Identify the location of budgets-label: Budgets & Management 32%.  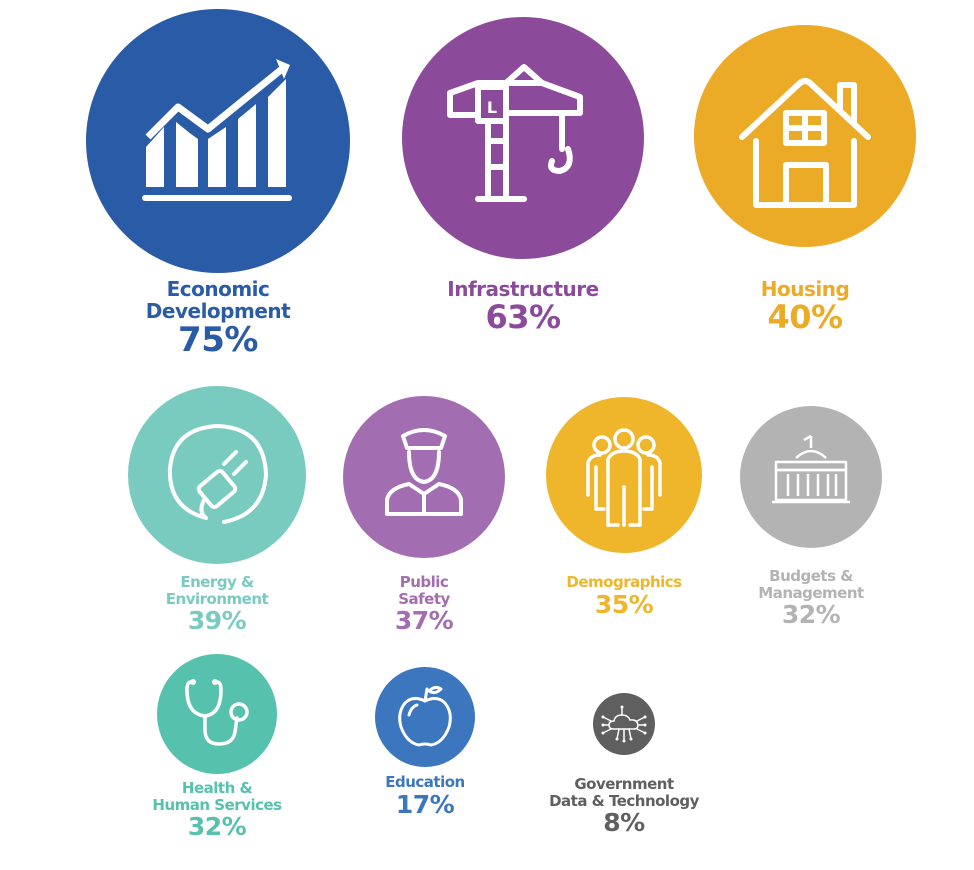
(811, 598).